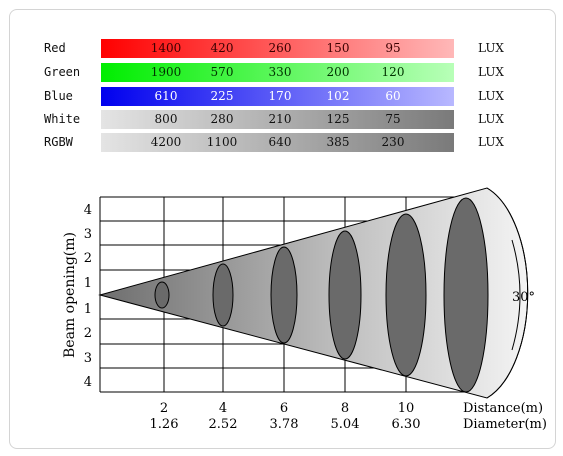 The width and height of the screenshot is (563, 456). What do you see at coordinates (58, 142) in the screenshot?
I see `row-label-rgbw: RGBW` at bounding box center [58, 142].